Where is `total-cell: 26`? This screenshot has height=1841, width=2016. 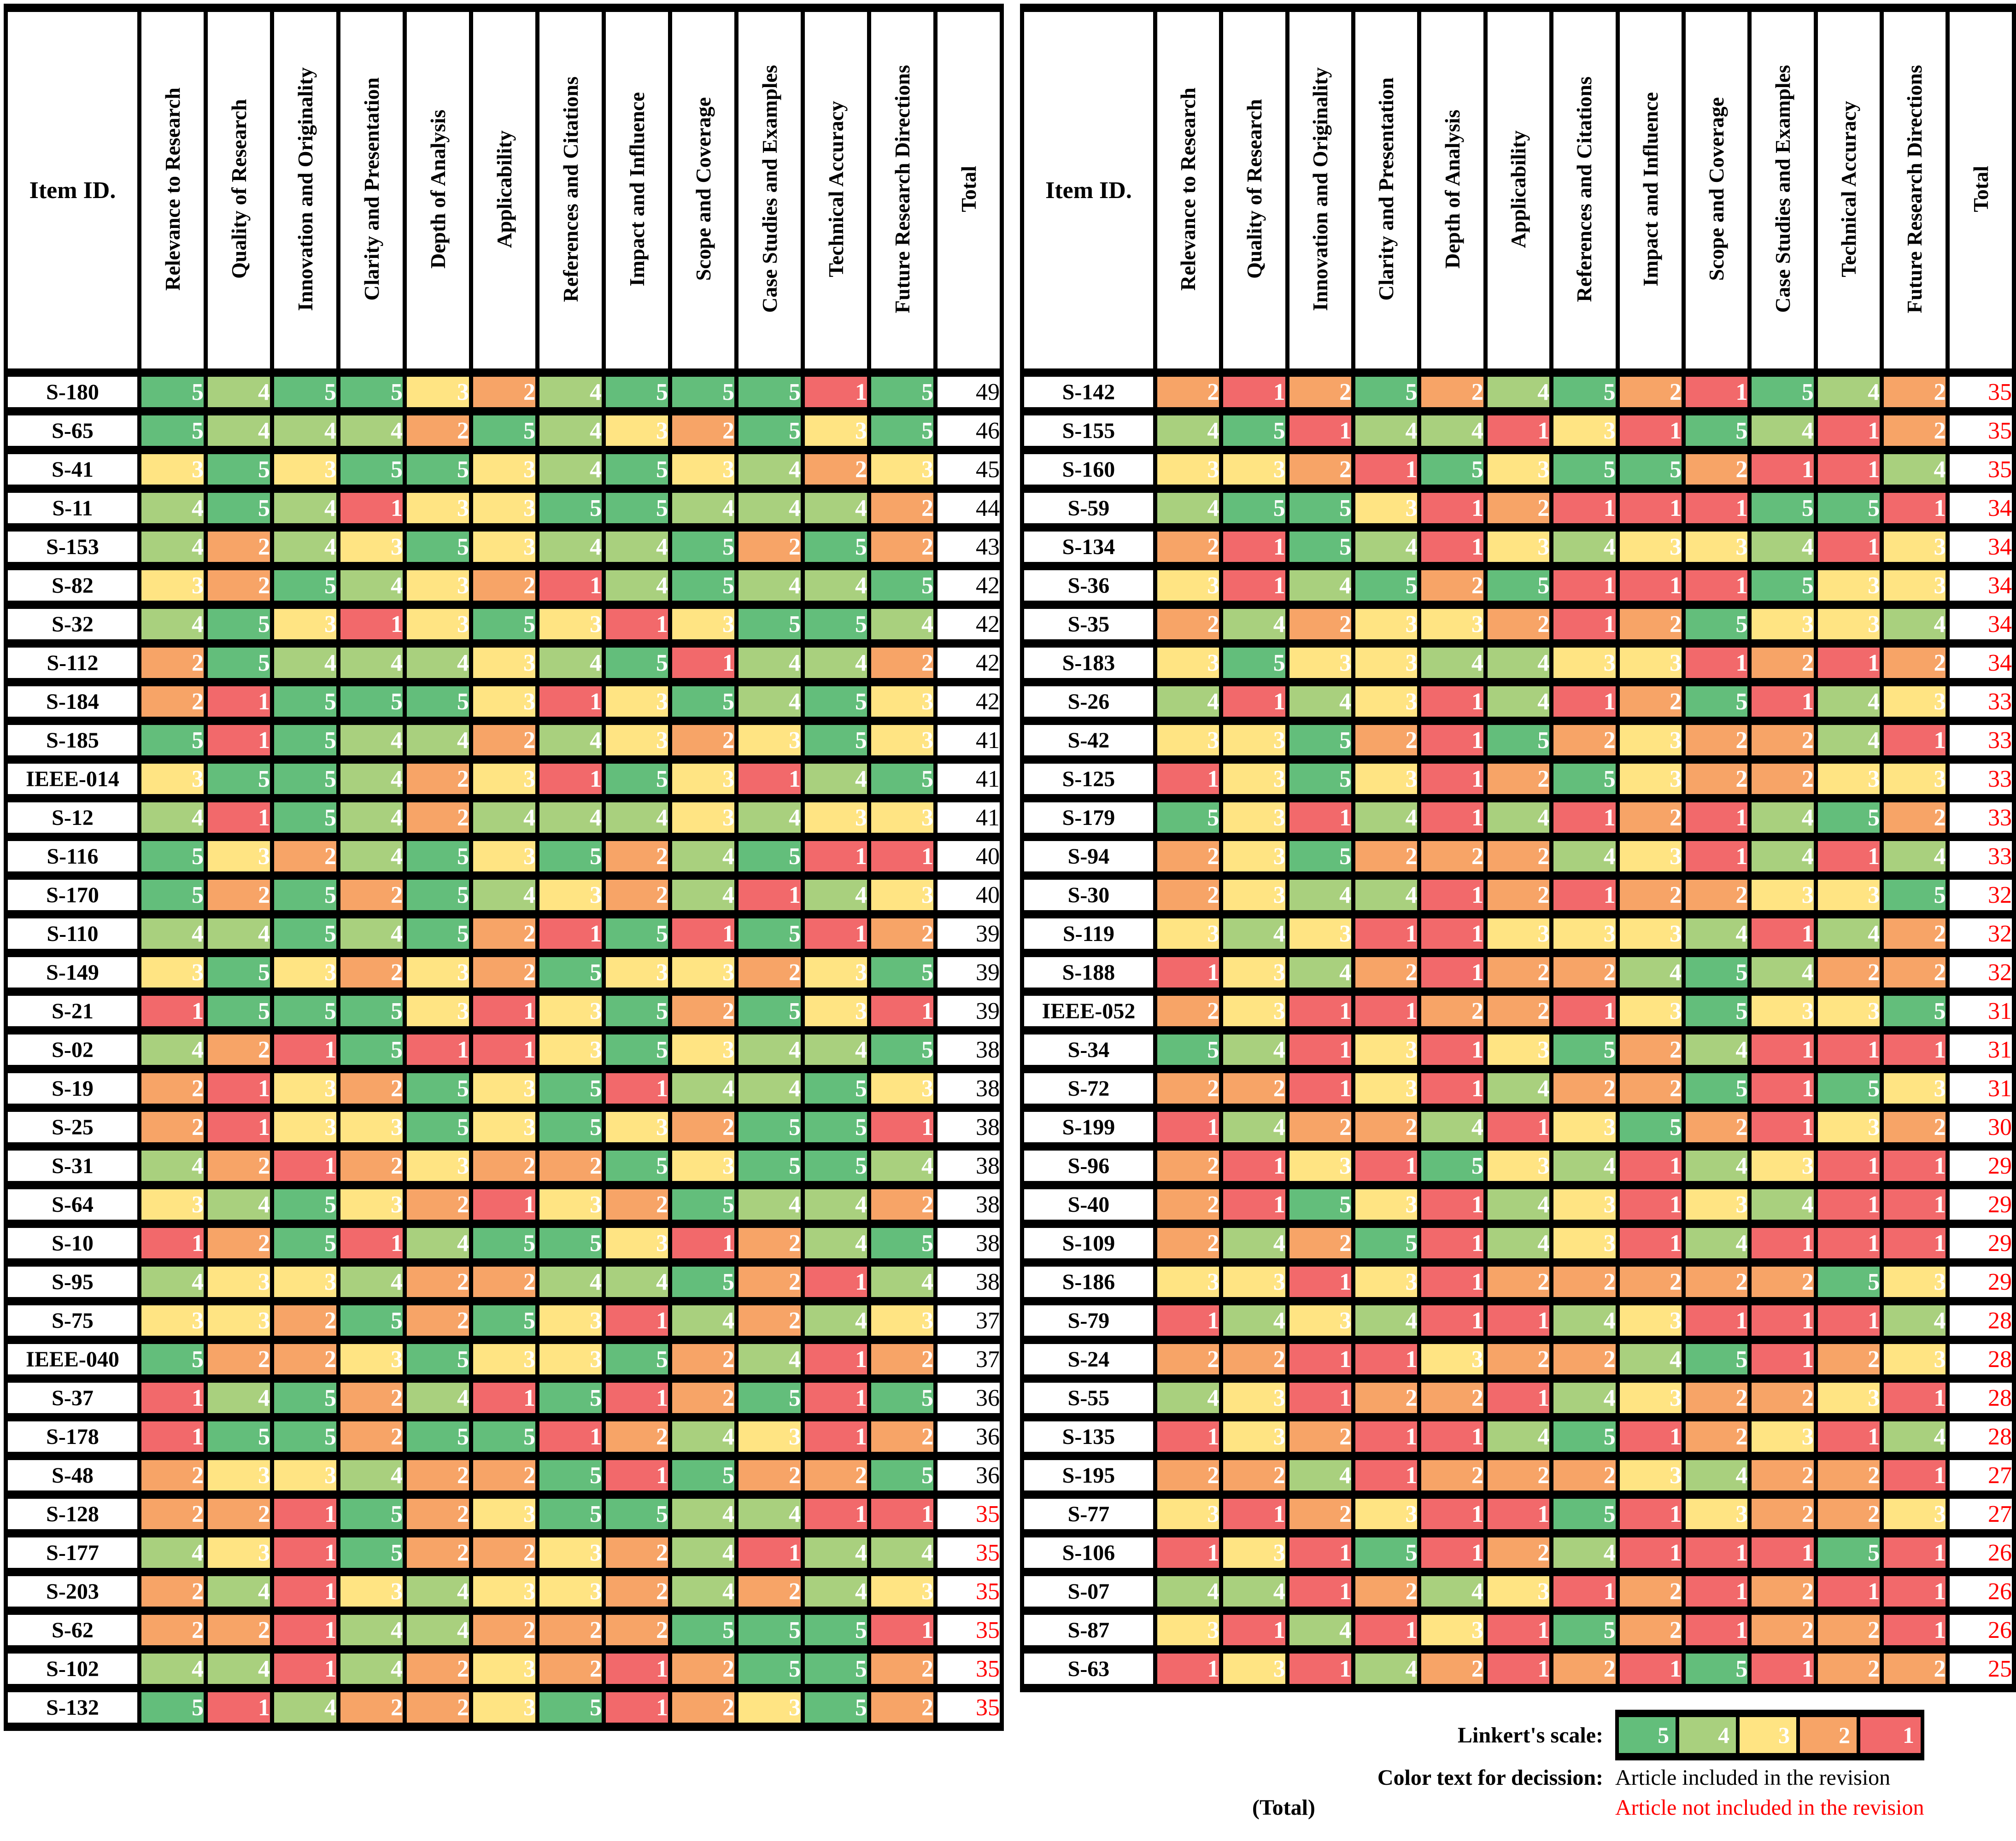 total-cell: 26 is located at coordinates (1981, 1591).